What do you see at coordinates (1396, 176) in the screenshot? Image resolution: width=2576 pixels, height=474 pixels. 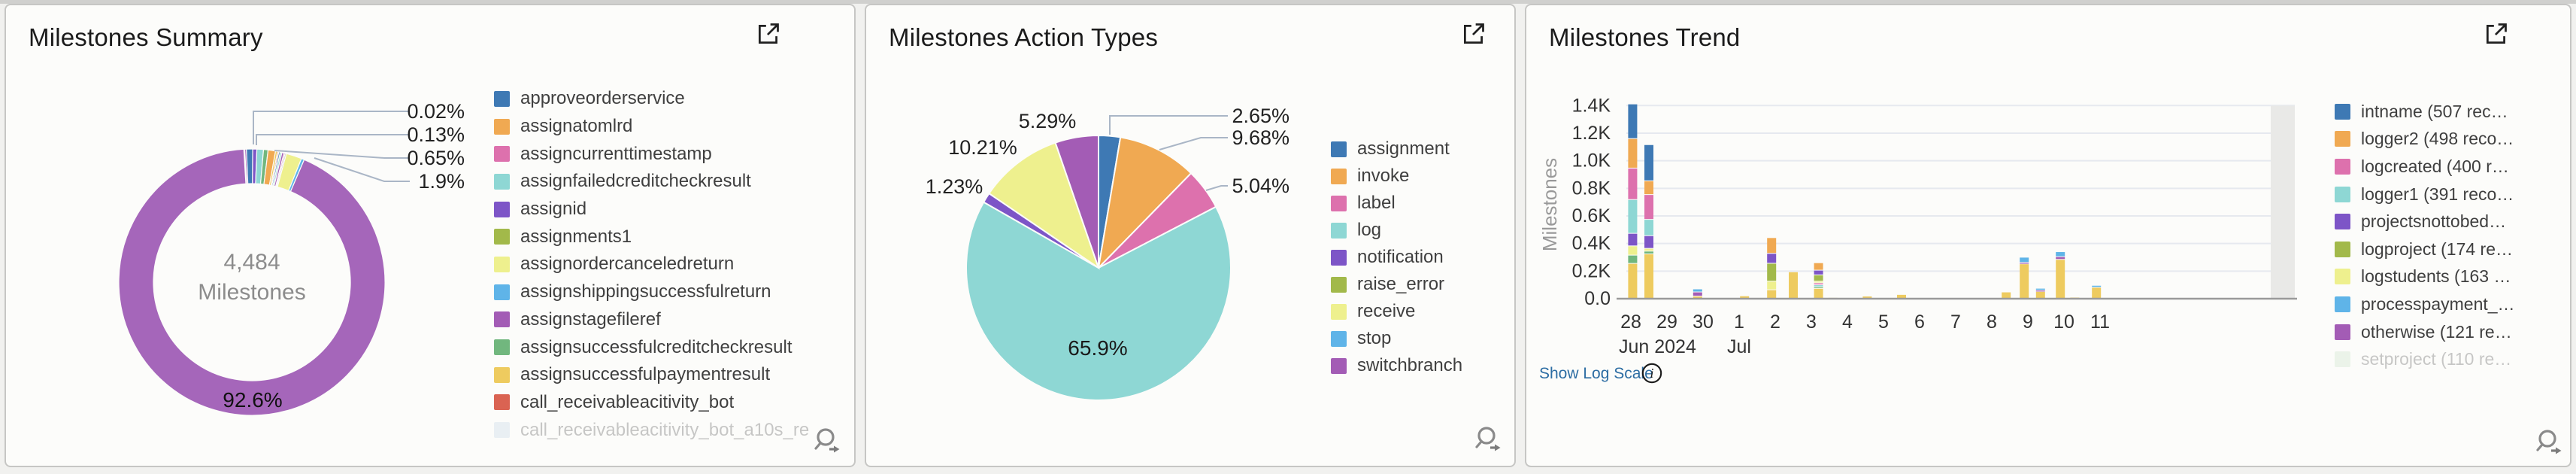 I see `legend-item: invoke` at bounding box center [1396, 176].